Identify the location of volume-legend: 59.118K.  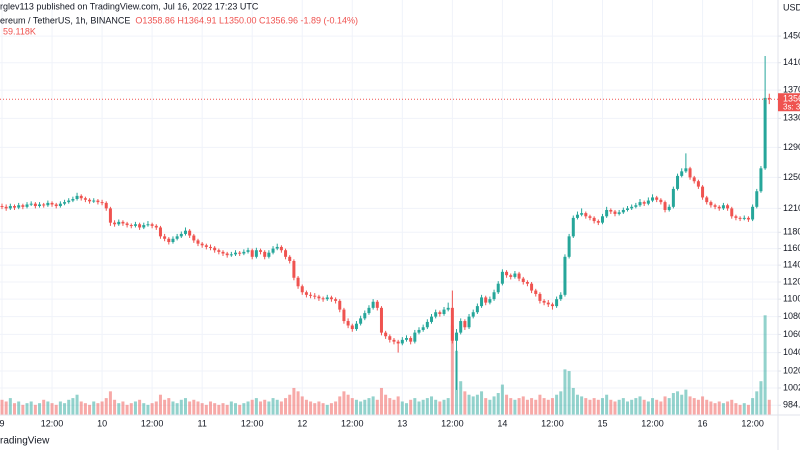
(19, 31).